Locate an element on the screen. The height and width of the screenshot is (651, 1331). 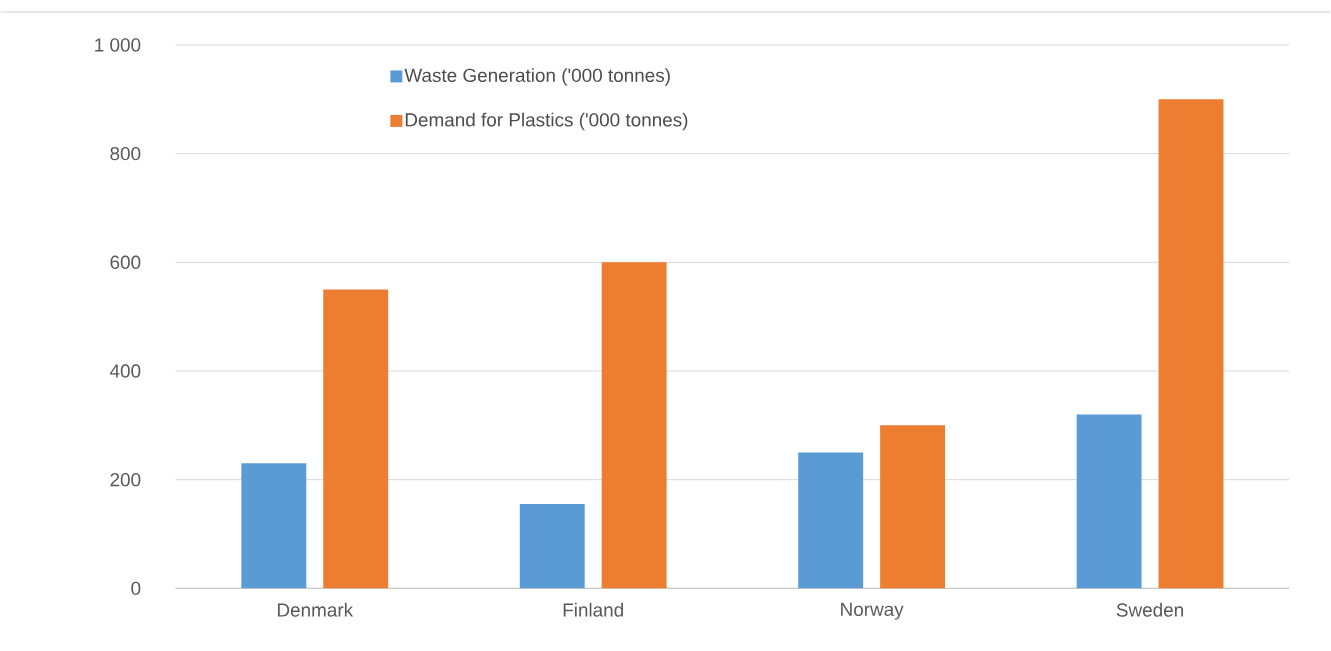
legend-label: Waste Generation ('000 tonnes) is located at coordinates (537, 77).